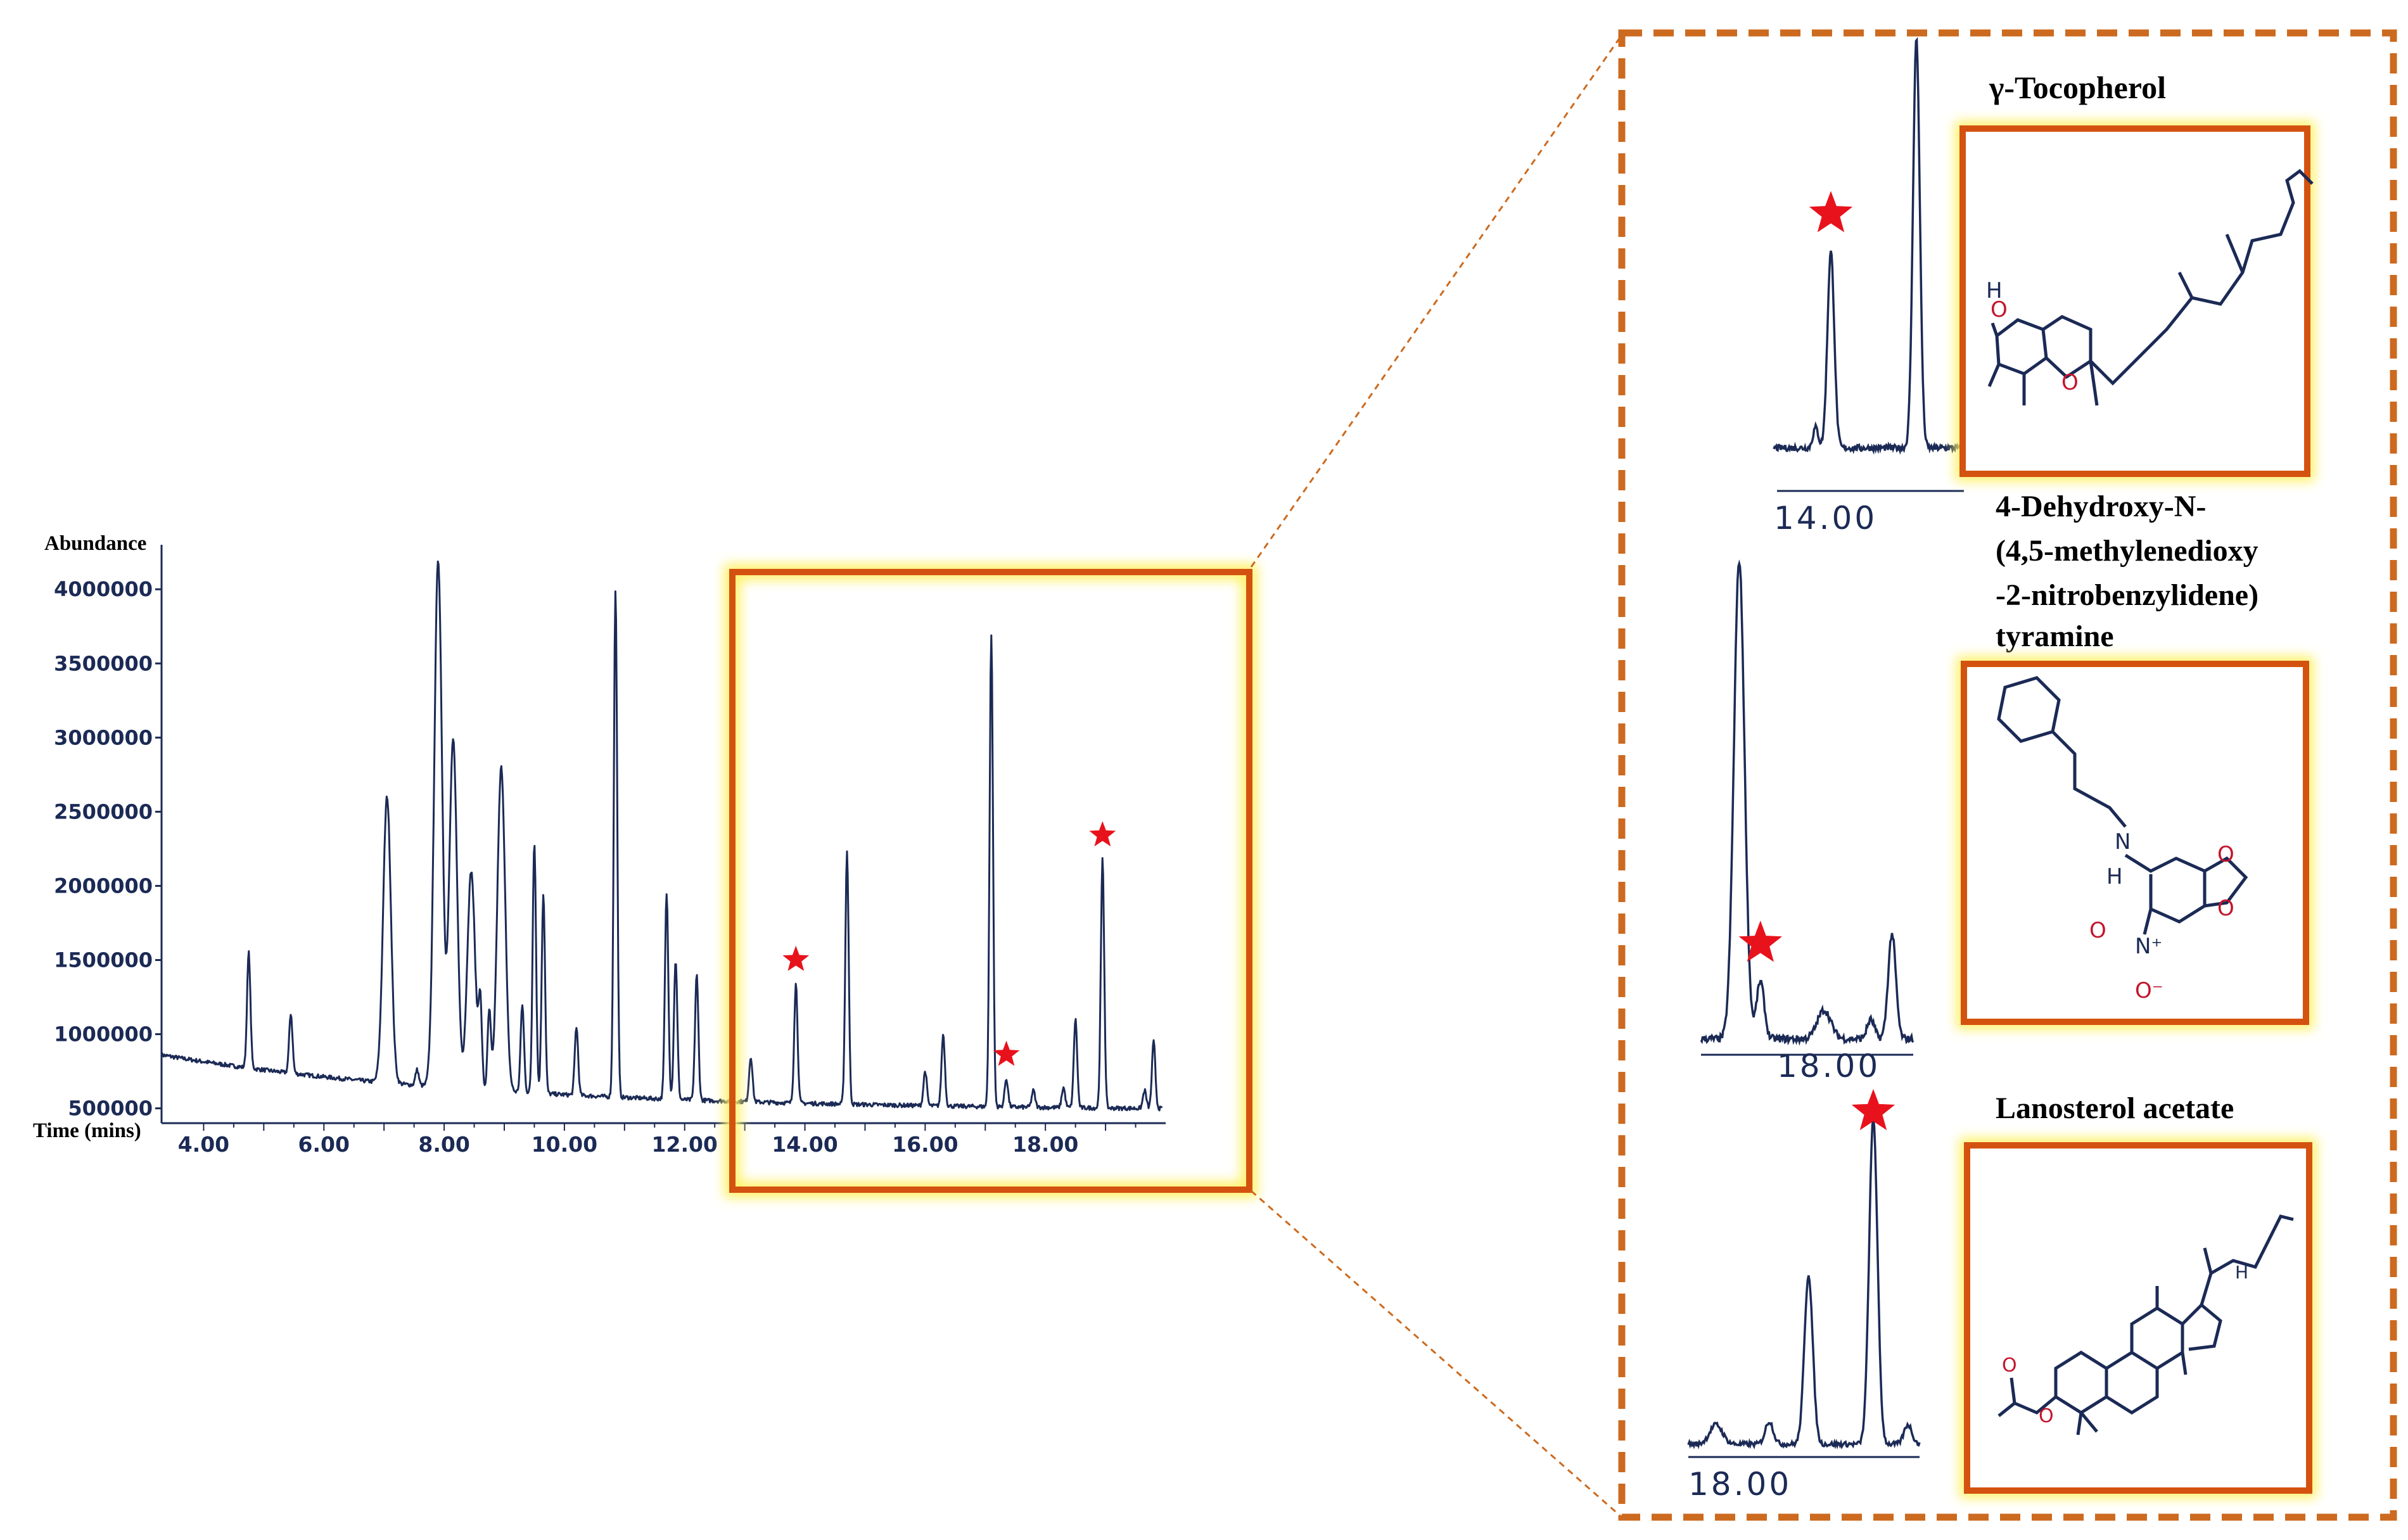  Describe the element at coordinates (111, 1109) in the screenshot. I see `y-tick-label: 500000` at that location.